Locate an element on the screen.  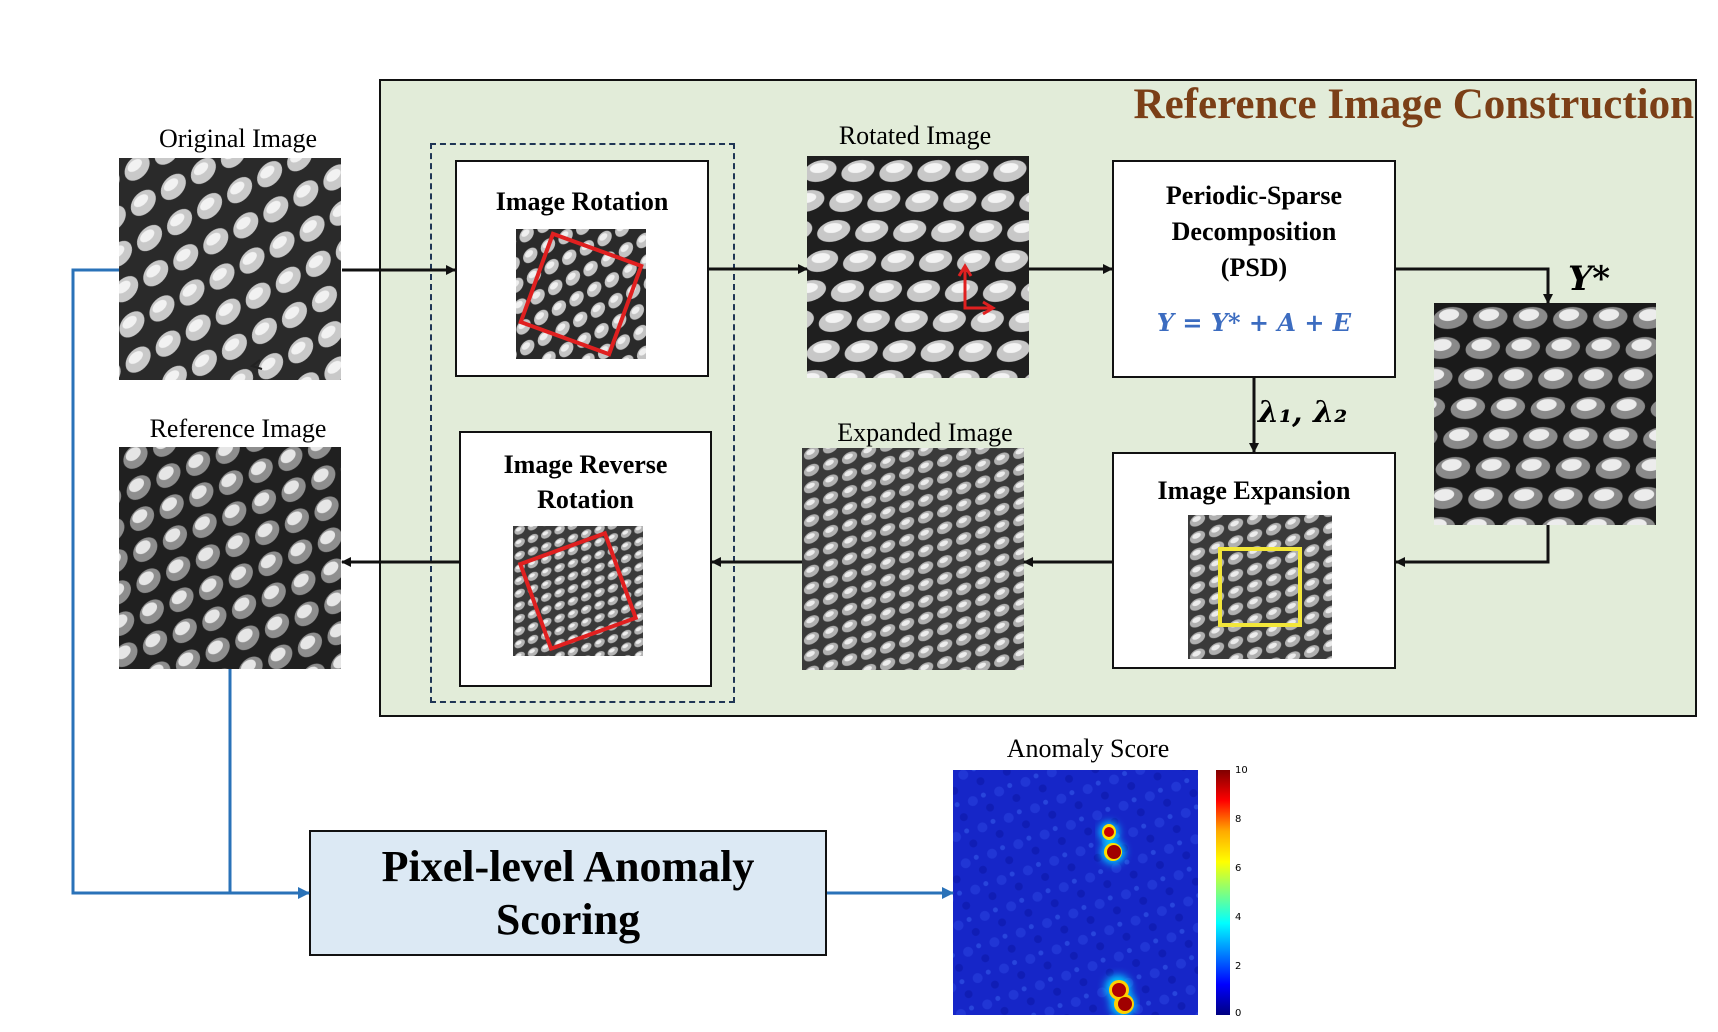
psd-title-line2: Decomposition is located at coordinates (1254, 231).